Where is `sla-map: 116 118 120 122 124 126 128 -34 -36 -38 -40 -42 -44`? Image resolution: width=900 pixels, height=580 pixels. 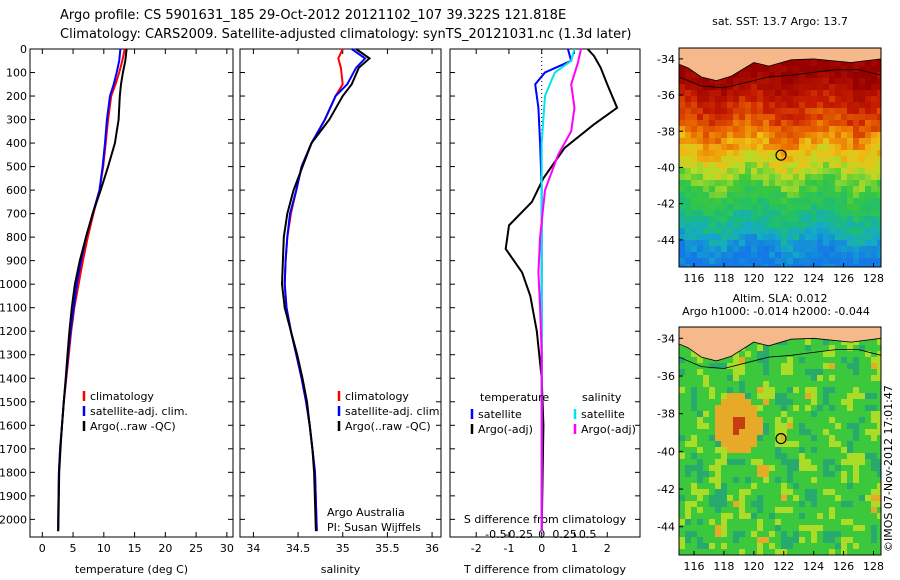
sla-map: 116 118 120 122 124 126 128 -34 -36 -38 -40 -42 -44 is located at coordinates (770, 449).